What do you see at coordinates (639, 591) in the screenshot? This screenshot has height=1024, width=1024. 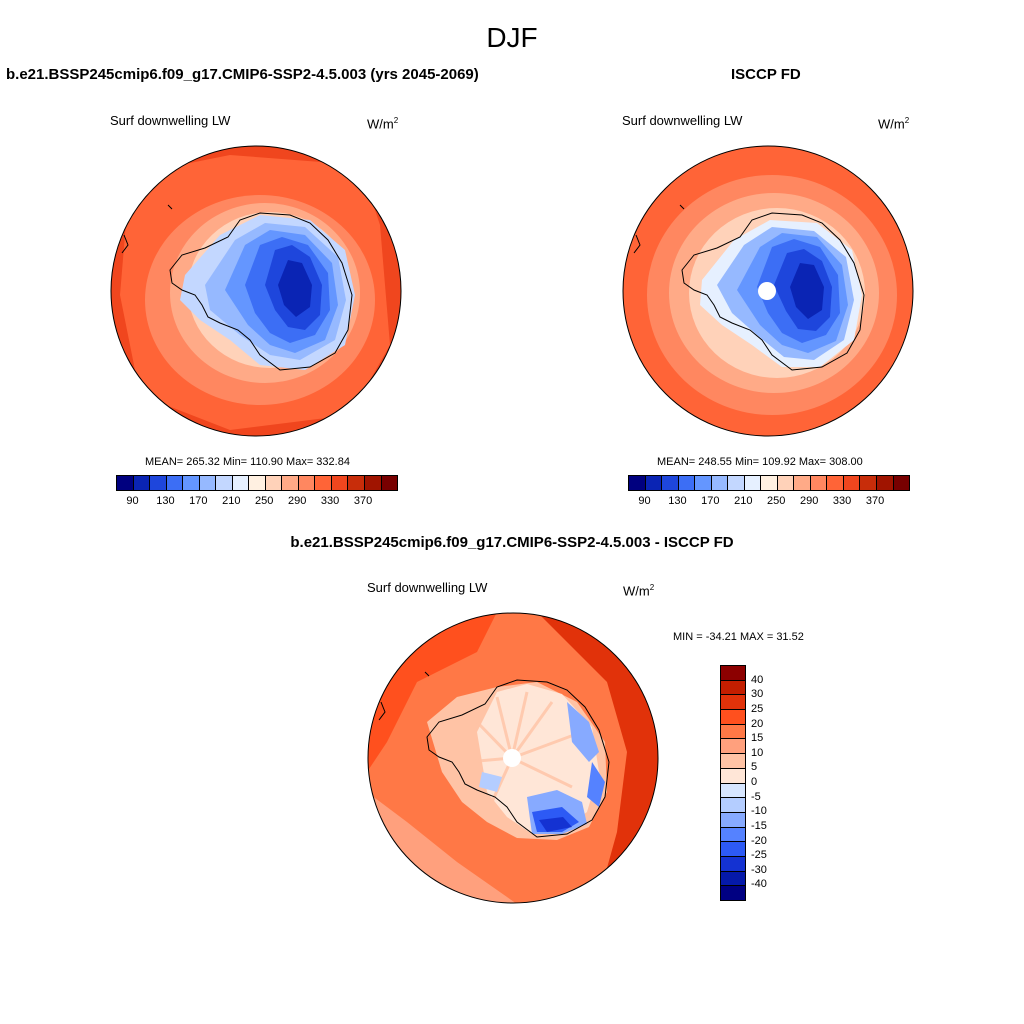 I see `diff-units: W/m2` at bounding box center [639, 591].